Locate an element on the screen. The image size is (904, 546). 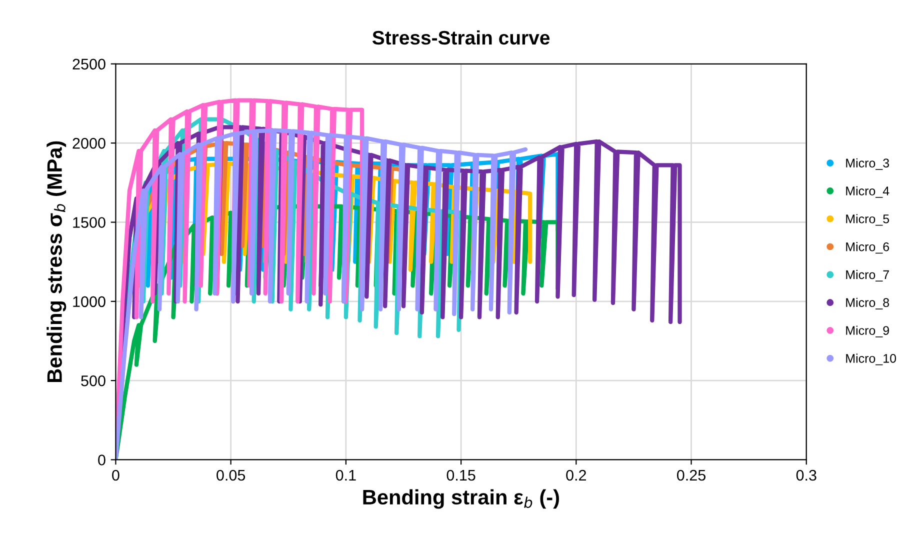
legend-label: Micro_9 is located at coordinates (867, 332).